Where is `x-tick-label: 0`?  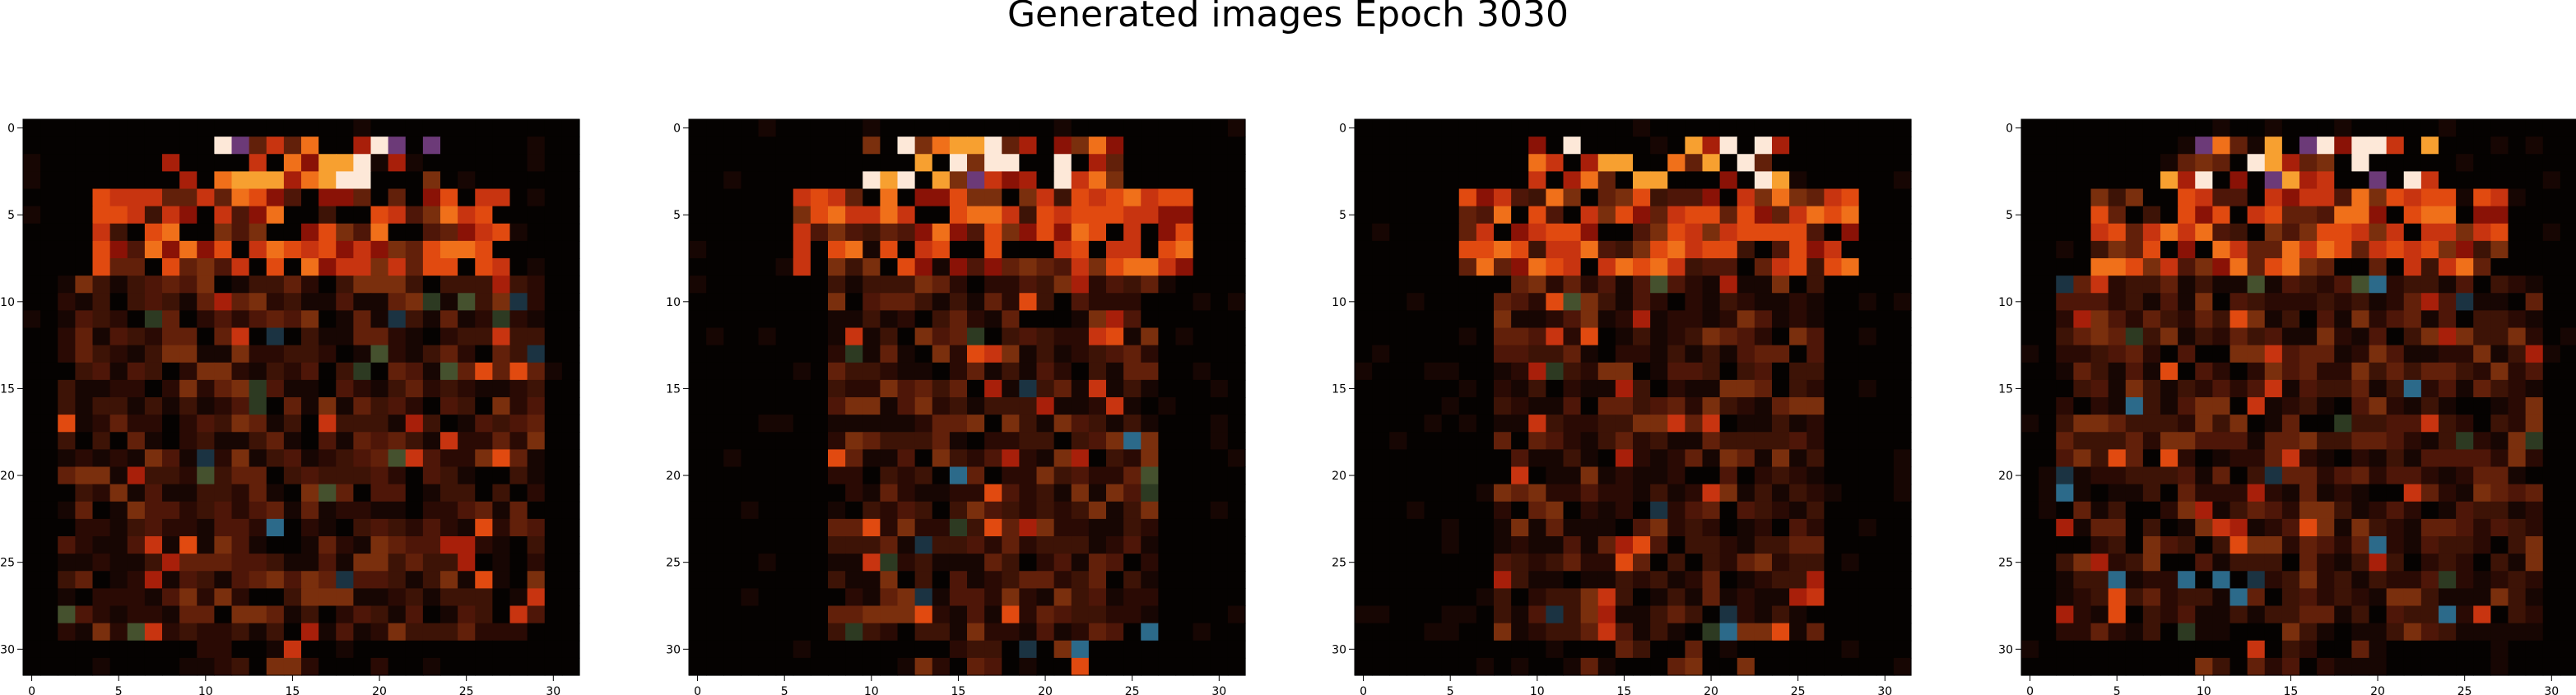
x-tick-label: 0 is located at coordinates (2030, 690).